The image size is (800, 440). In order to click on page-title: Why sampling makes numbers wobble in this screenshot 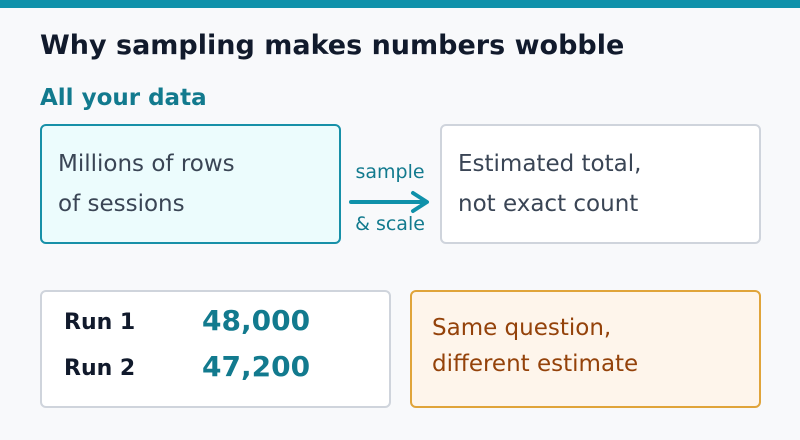, I will do `click(332, 45)`.